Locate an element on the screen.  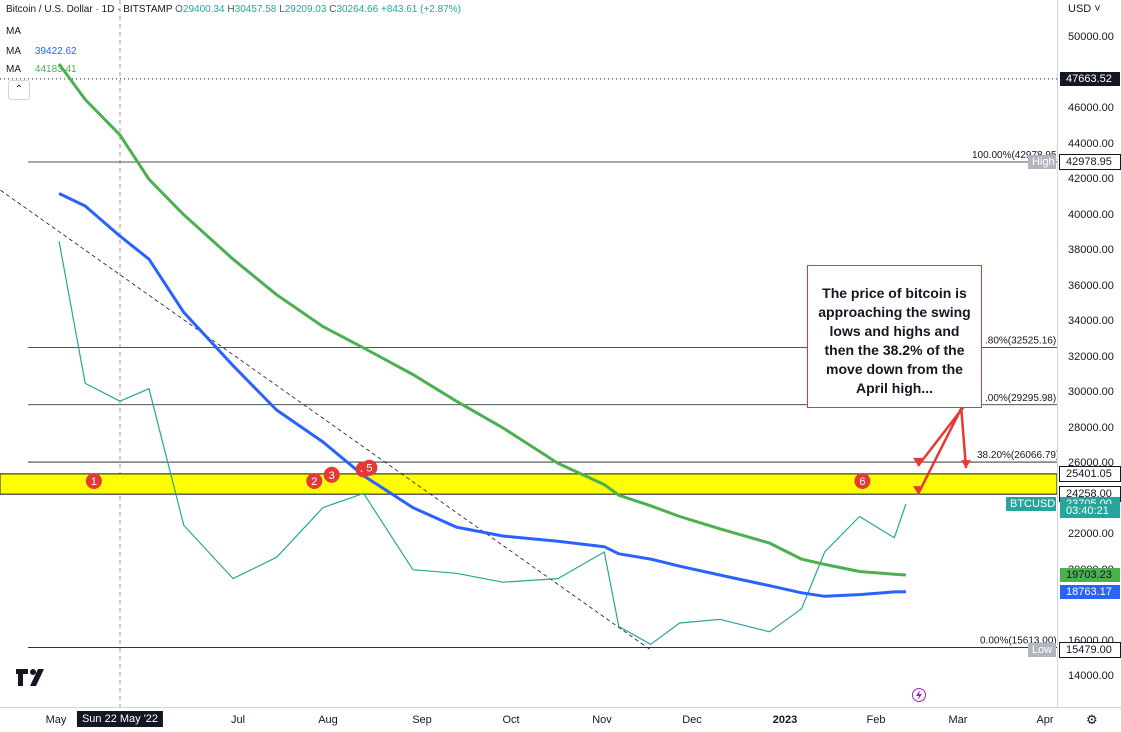
swing-marker-label: 3 is located at coordinates (332, 476).